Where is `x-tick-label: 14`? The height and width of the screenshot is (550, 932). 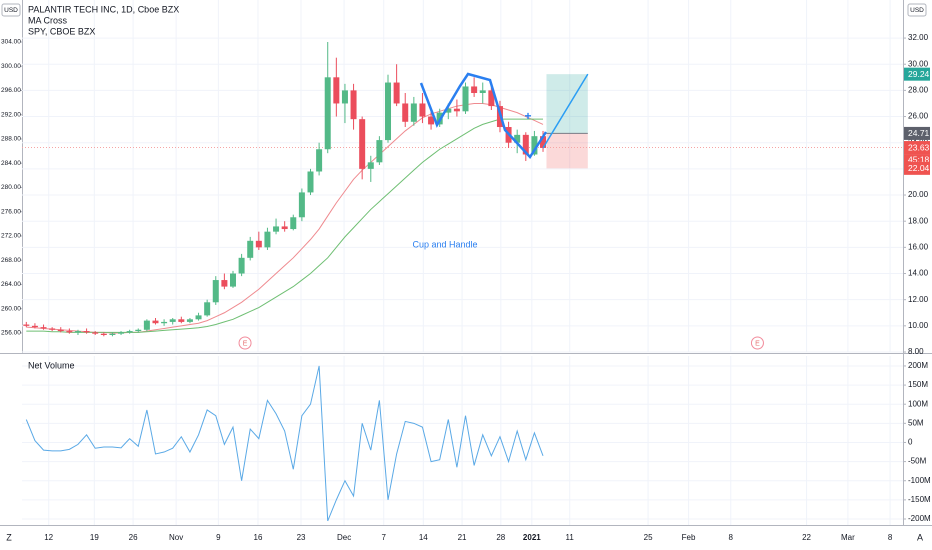 x-tick-label: 14 is located at coordinates (423, 537).